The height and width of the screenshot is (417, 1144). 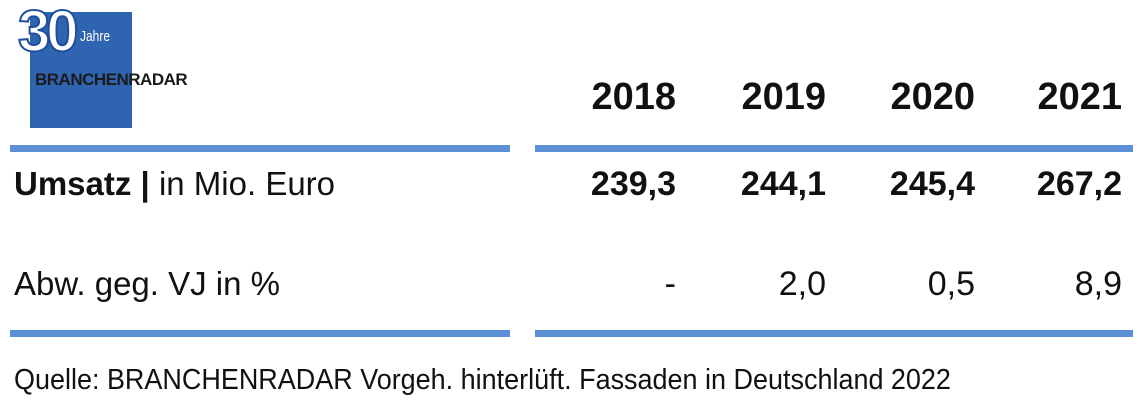 I want to click on logo-number: 30, so click(x=48, y=32).